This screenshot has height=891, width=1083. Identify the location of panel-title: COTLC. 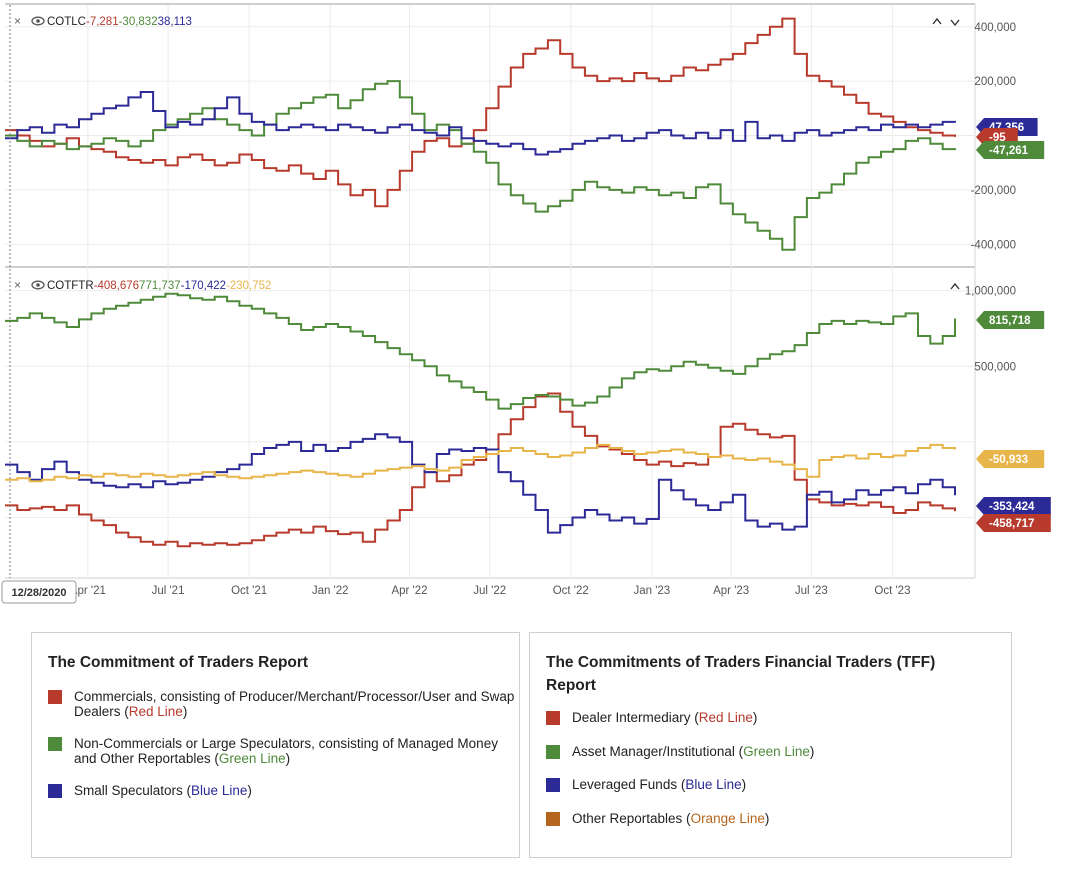
(66, 22).